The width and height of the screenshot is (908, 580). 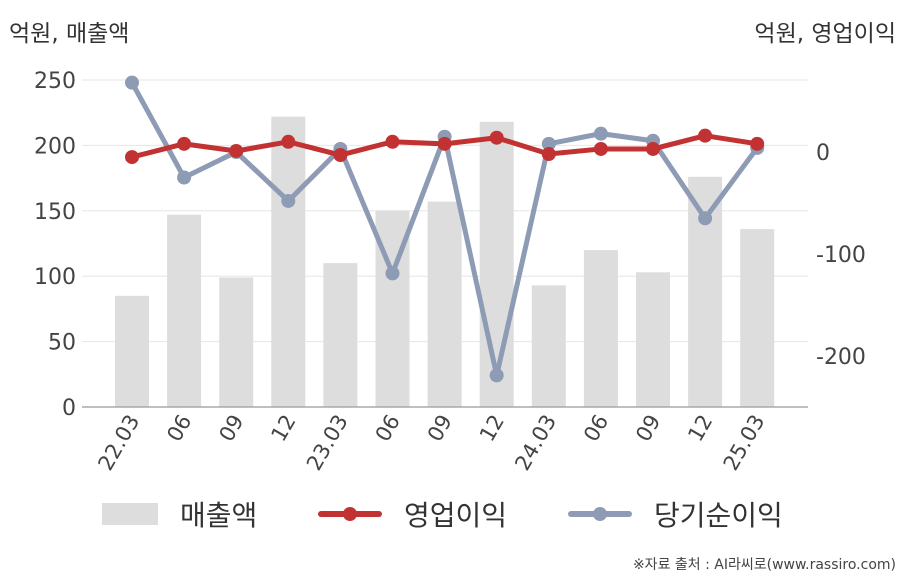 I want to click on right-tick-label: -200, so click(x=841, y=357).